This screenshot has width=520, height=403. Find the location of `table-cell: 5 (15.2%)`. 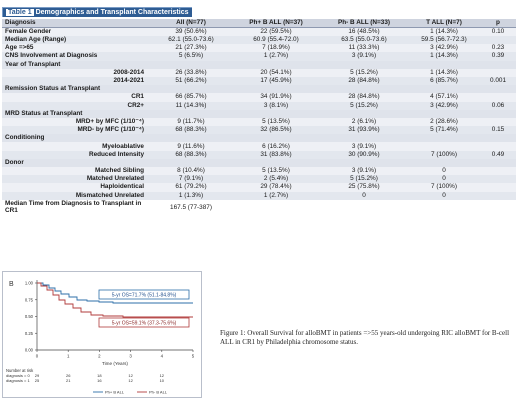

table-cell: 5 (15.2%) is located at coordinates (364, 72).